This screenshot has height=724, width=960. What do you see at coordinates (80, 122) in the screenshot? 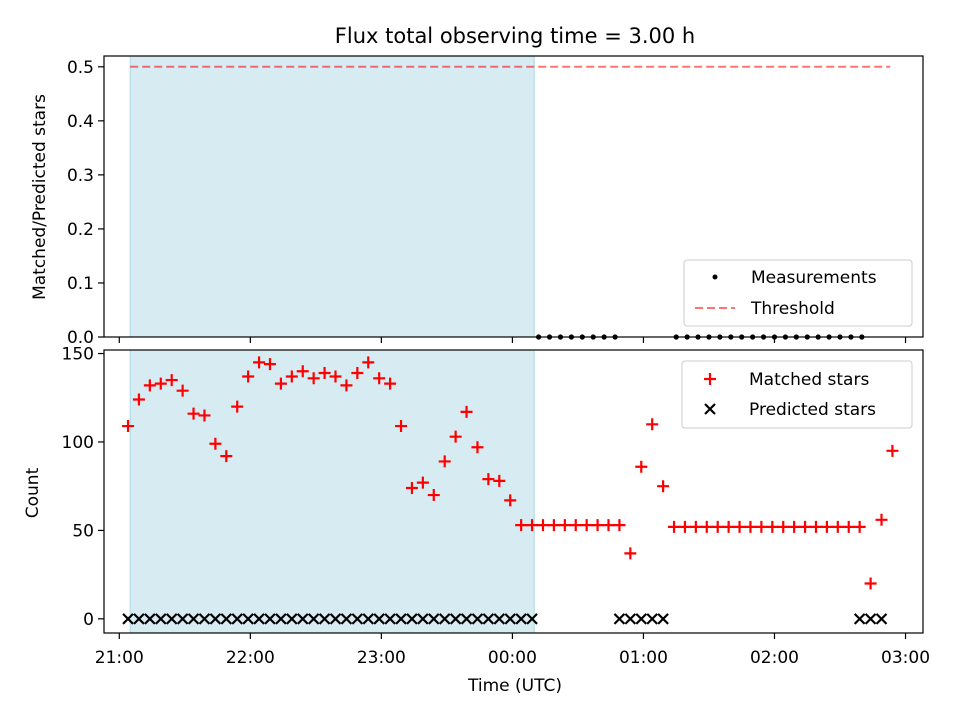
I see `y-tick-label: 0.4` at bounding box center [80, 122].